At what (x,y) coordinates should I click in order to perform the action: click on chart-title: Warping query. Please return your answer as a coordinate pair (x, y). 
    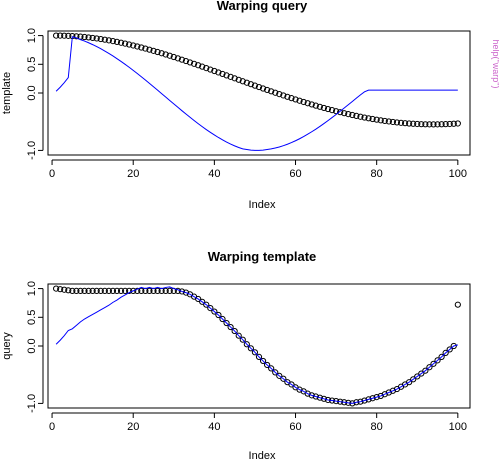
    Looking at the image, I should click on (262, 6).